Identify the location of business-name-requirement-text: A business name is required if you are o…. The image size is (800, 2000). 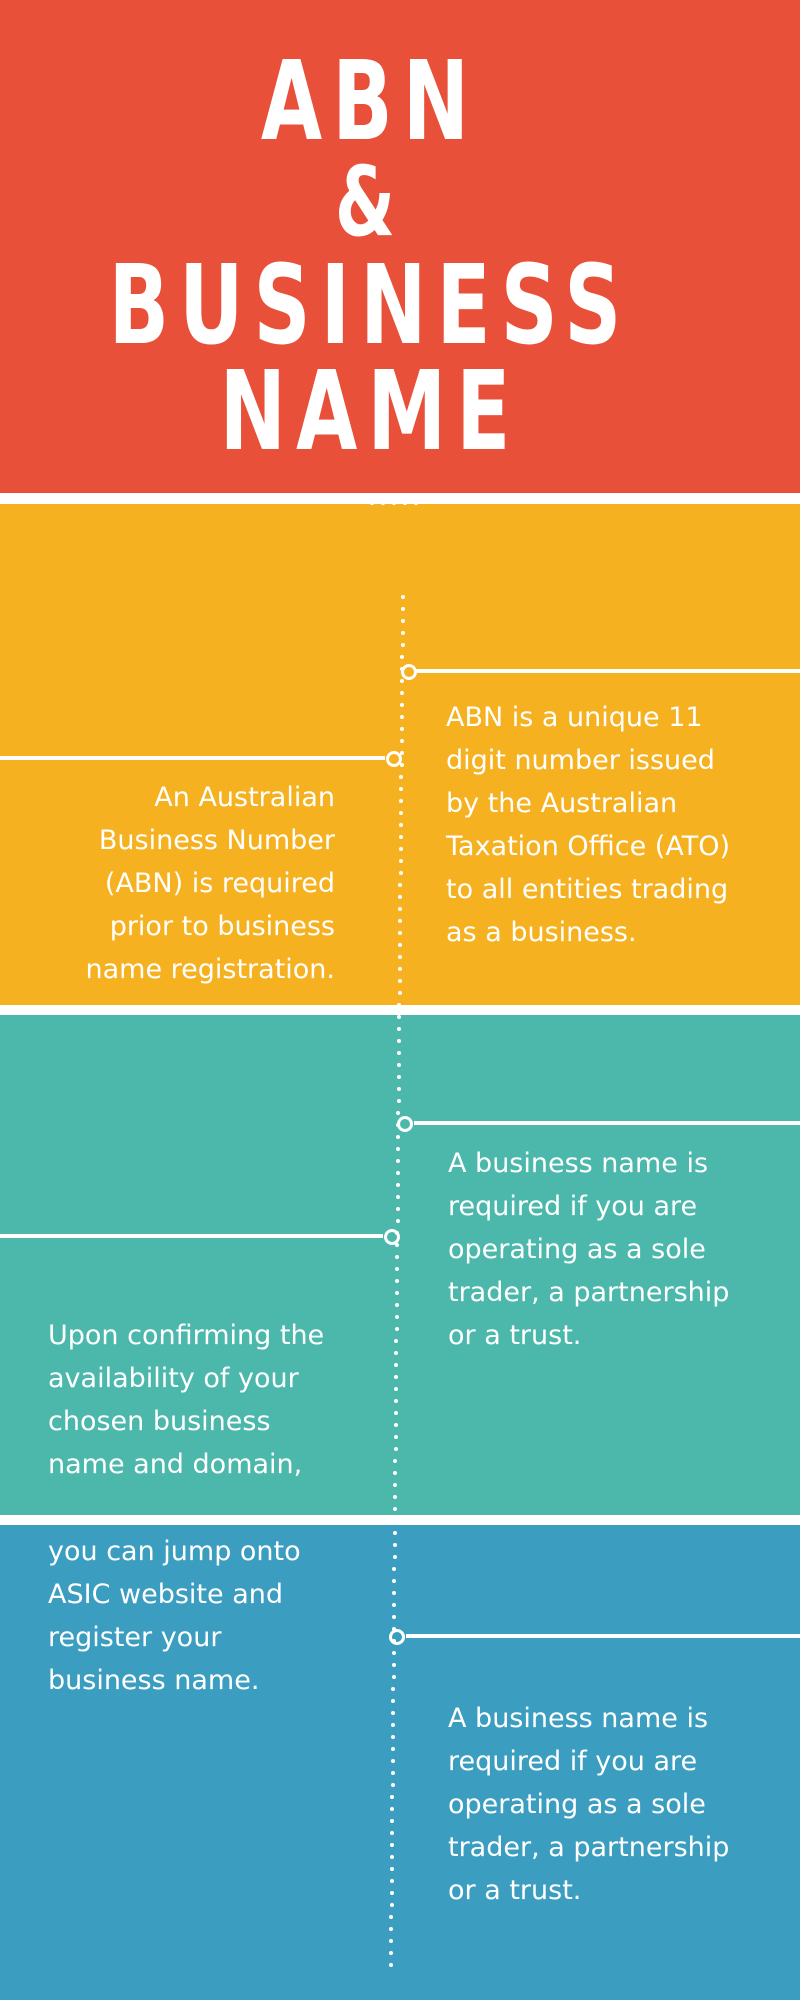
(589, 1249).